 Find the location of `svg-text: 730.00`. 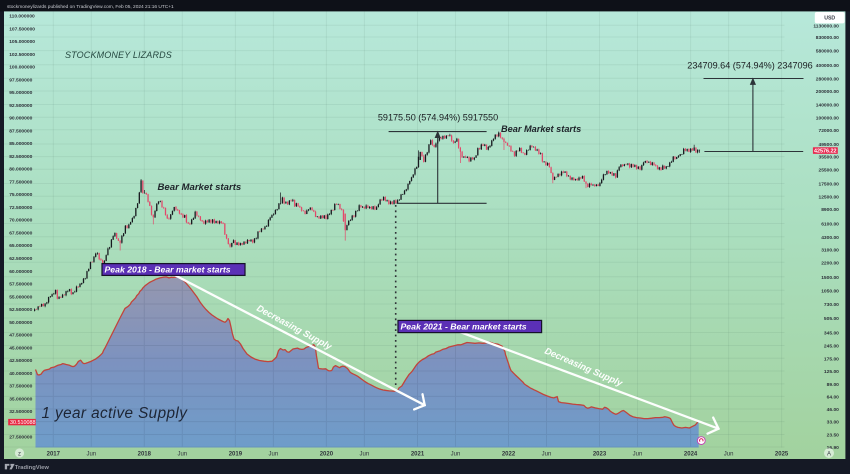

svg-text: 730.00 is located at coordinates (831, 305).